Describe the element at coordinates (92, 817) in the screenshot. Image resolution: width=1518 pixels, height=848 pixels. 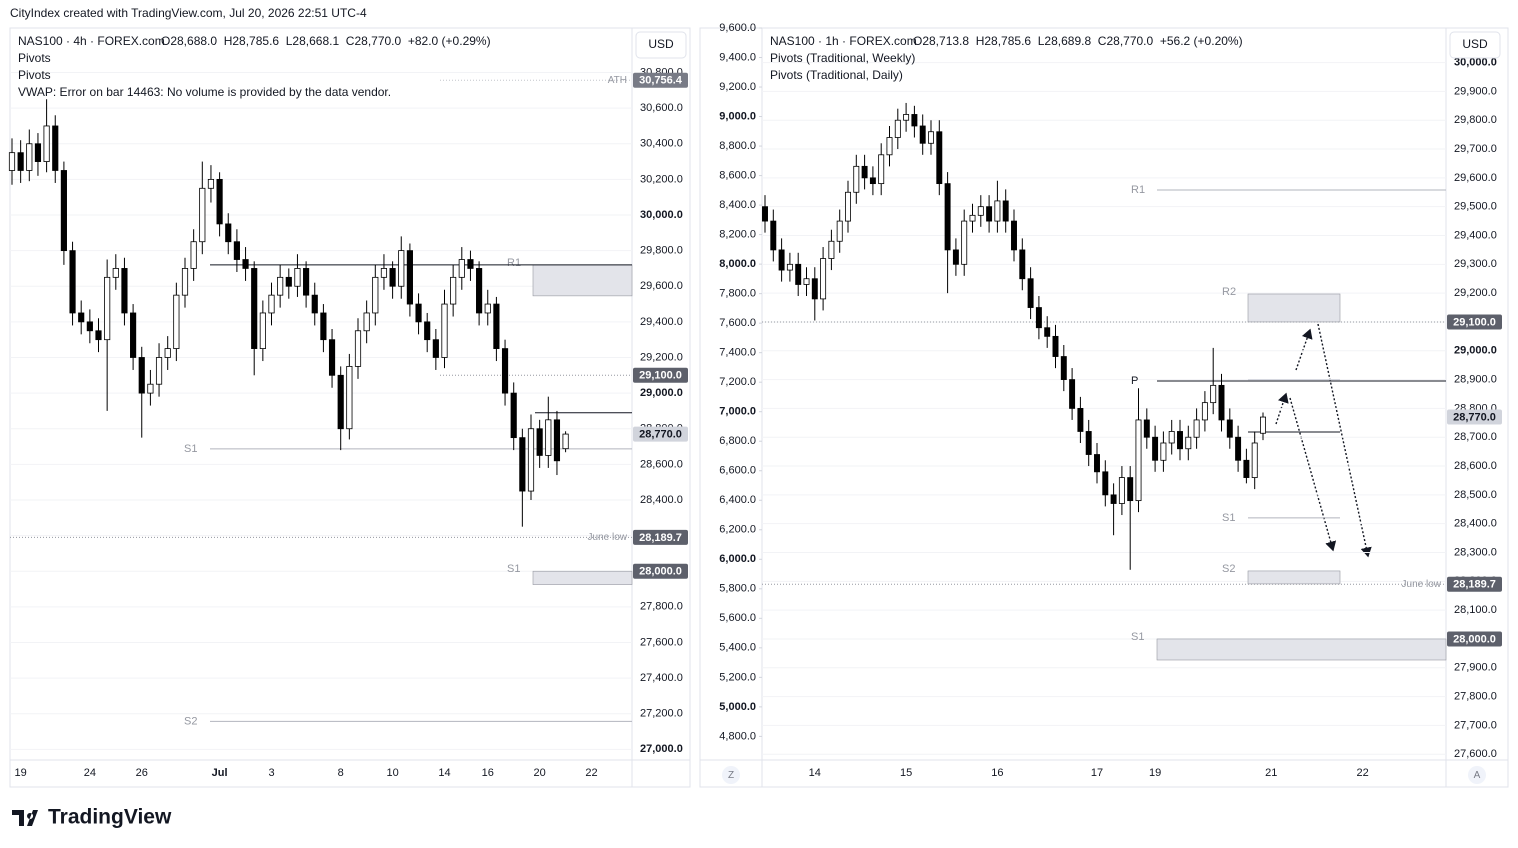
I see `brand-logo: TradingView` at that location.